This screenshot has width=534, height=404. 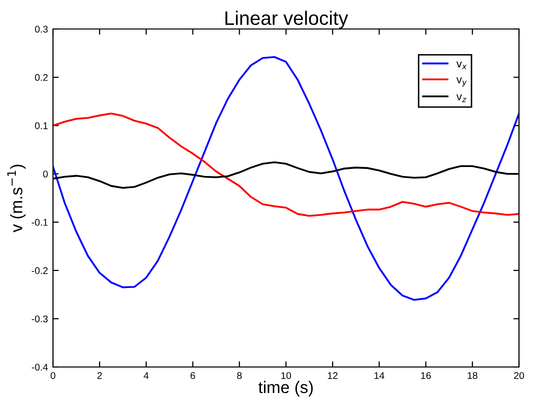 What do you see at coordinates (519, 375) in the screenshot?
I see `x-tick-label: 20` at bounding box center [519, 375].